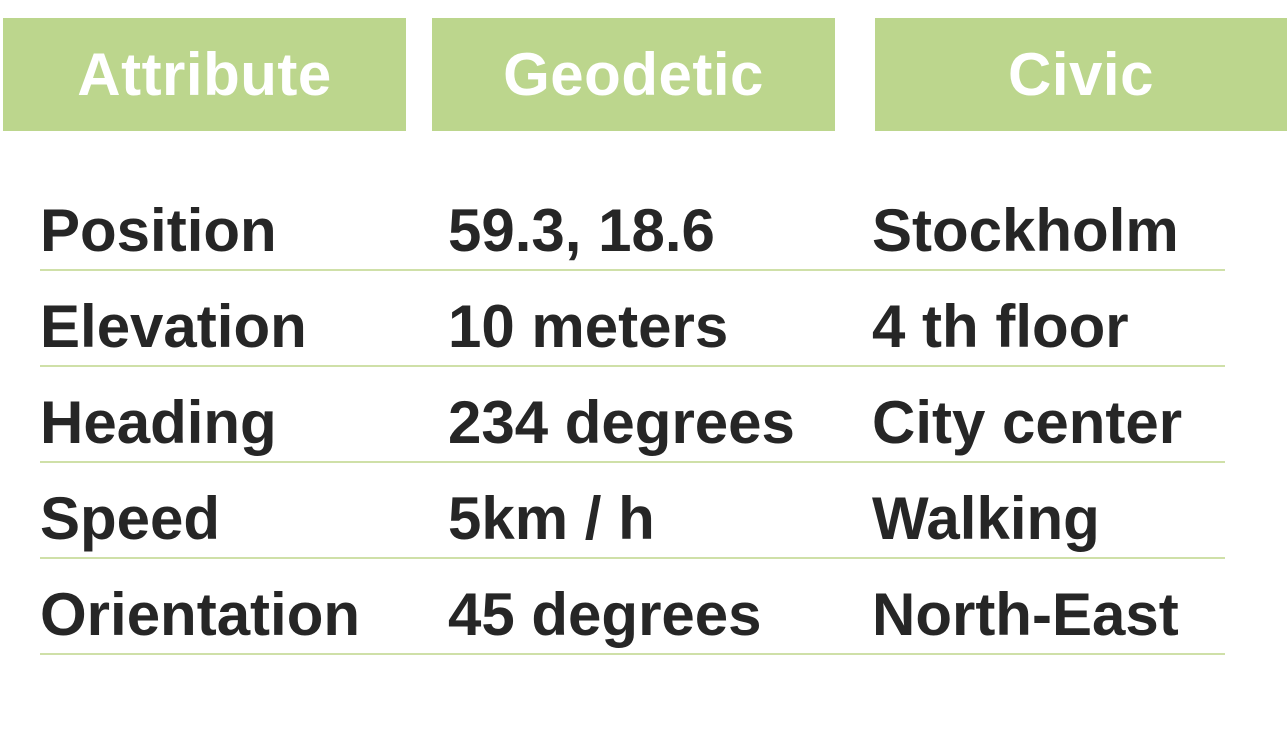 The width and height of the screenshot is (1287, 740). What do you see at coordinates (621, 422) in the screenshot?
I see `cell-geodetic: 234 degrees` at bounding box center [621, 422].